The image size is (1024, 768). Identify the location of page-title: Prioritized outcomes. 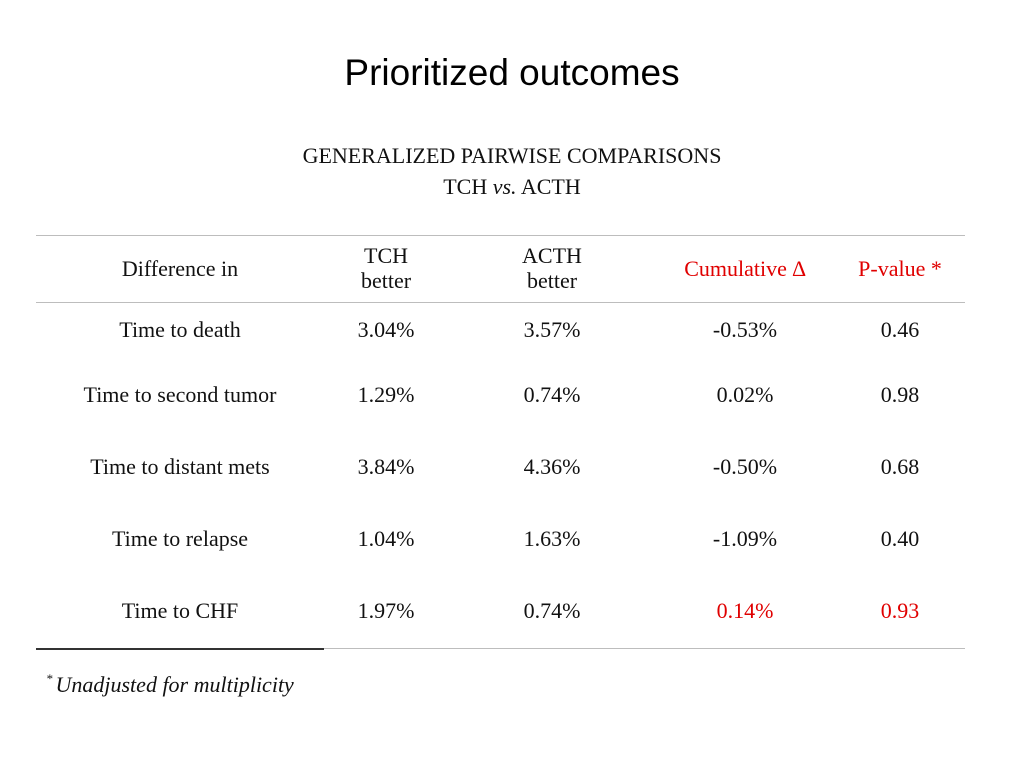
(512, 72).